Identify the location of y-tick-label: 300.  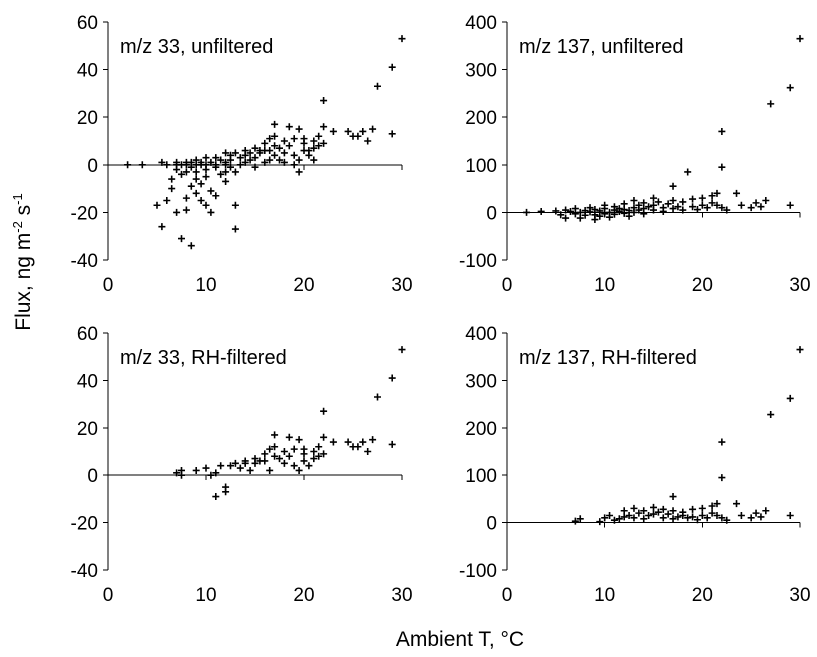
(481, 71).